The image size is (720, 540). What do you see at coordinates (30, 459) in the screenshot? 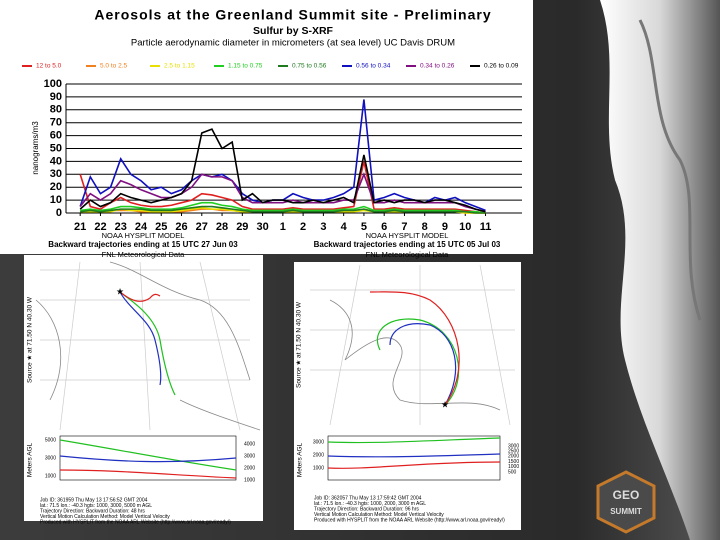
I see `altitude-y-label: Meters AGL` at bounding box center [30, 459].